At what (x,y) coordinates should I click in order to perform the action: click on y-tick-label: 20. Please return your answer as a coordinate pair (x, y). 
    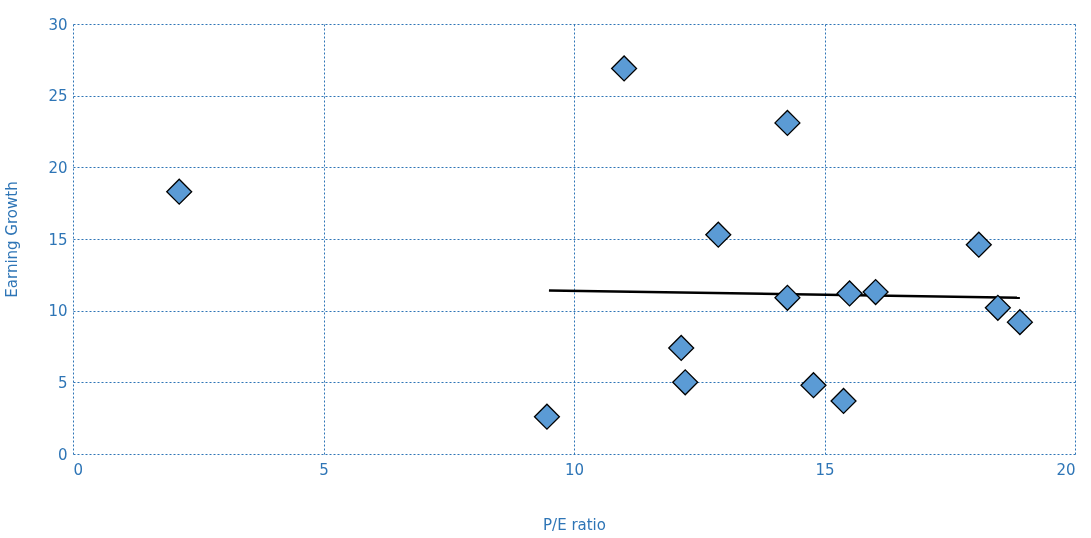
    Looking at the image, I should click on (58, 167).